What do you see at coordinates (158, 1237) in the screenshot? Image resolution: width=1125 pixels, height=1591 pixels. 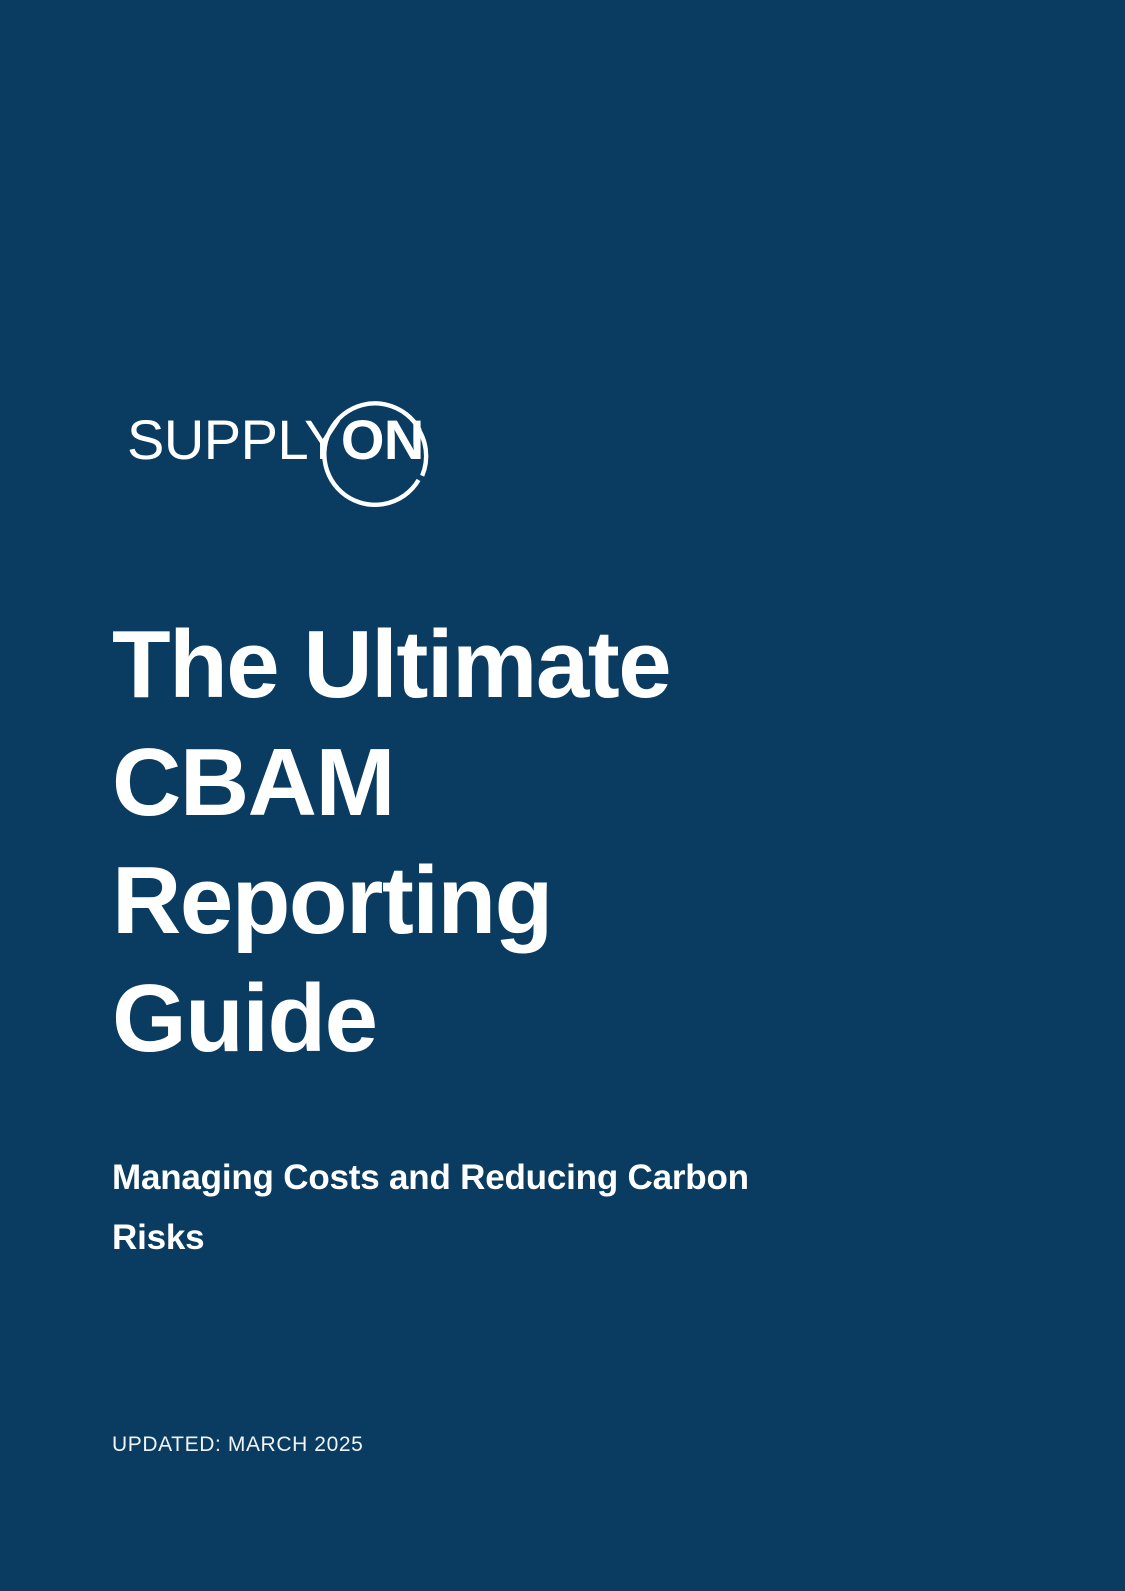 I see `page-subtitle-line: Risks` at bounding box center [158, 1237].